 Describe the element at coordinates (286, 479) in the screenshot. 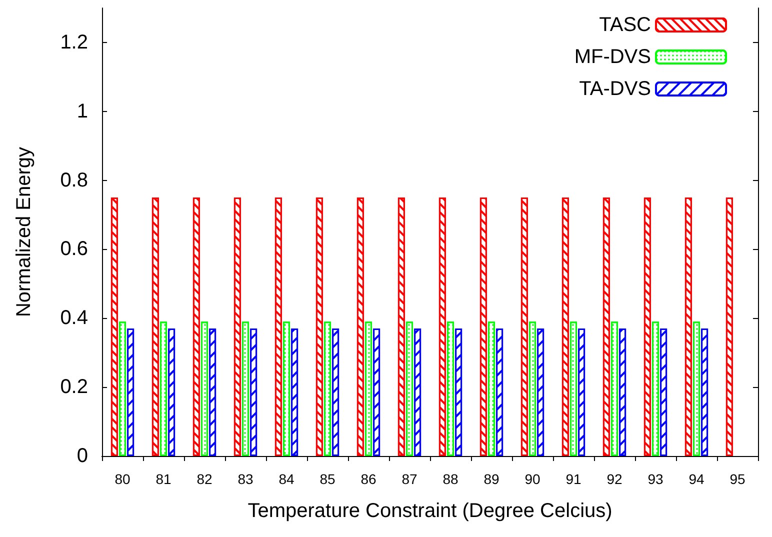

I see `x-tick-label: 84` at that location.